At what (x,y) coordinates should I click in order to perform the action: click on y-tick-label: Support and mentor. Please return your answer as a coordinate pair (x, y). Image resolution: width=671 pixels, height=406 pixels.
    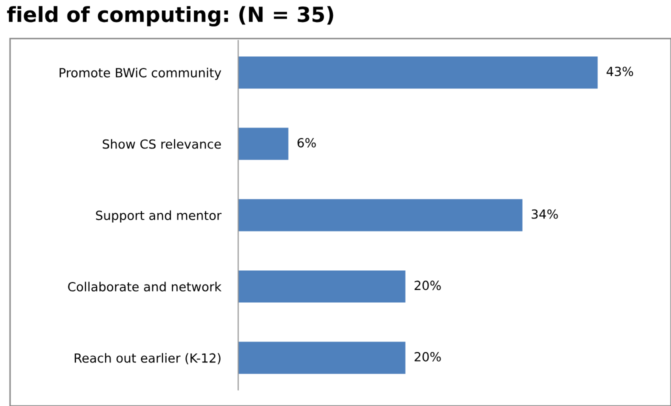
    Looking at the image, I should click on (159, 216).